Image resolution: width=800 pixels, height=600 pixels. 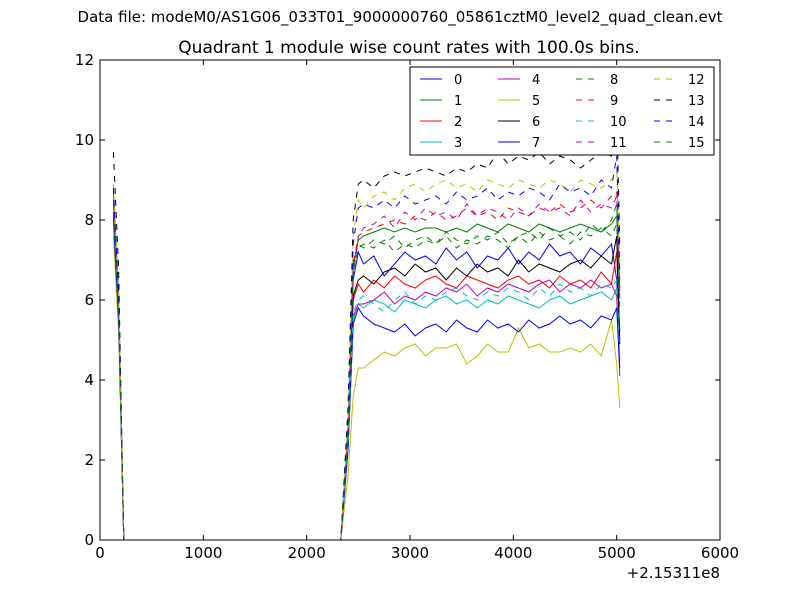 What do you see at coordinates (536, 80) in the screenshot?
I see `legend-label-4: 4` at bounding box center [536, 80].